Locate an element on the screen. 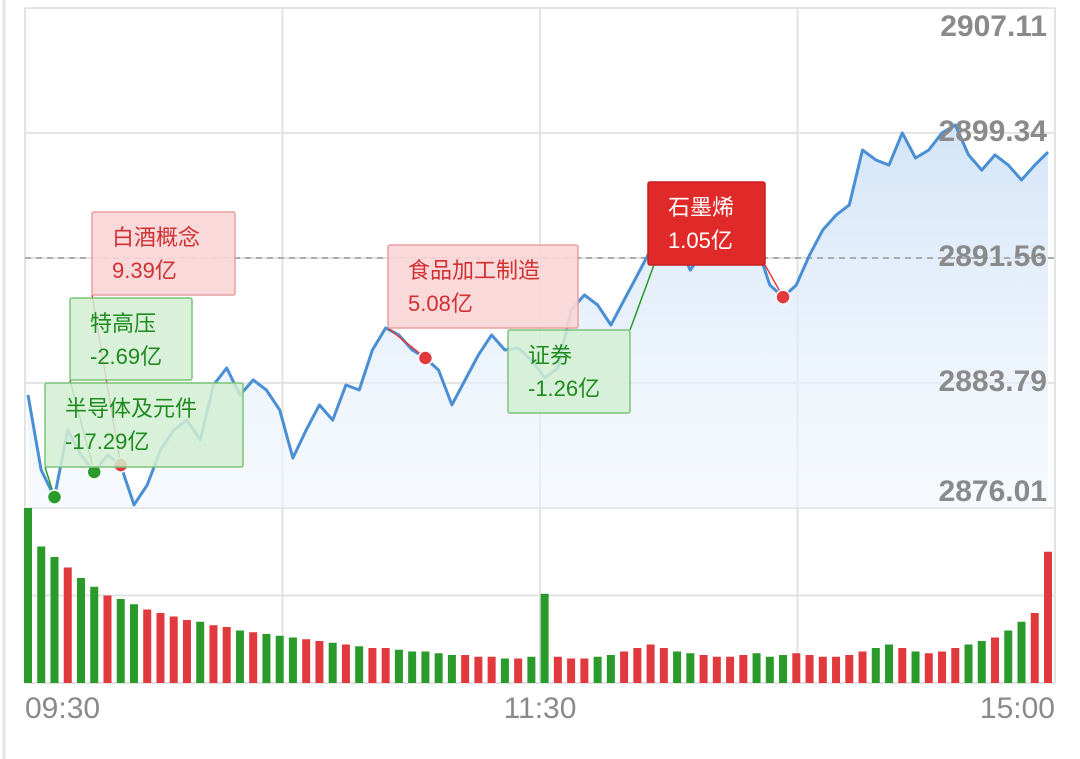  y-tick-label: 2899.34 is located at coordinates (993, 131).